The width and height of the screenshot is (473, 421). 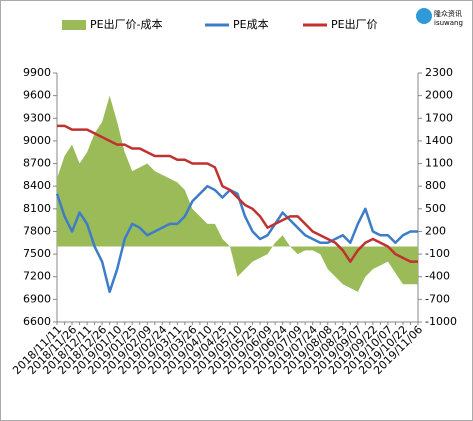 I want to click on y2-tick-label: -100, so click(x=437, y=253).